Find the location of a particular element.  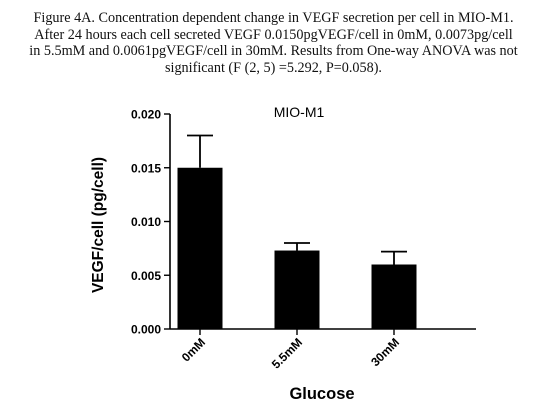

y-tick-label: 0.005 is located at coordinates (146, 276).